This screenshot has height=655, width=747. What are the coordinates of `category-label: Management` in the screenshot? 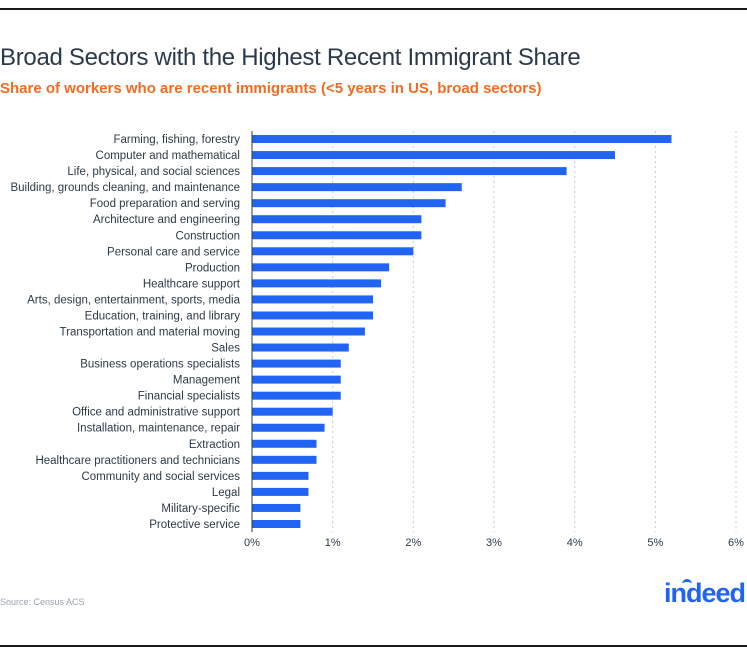 It's located at (207, 381).